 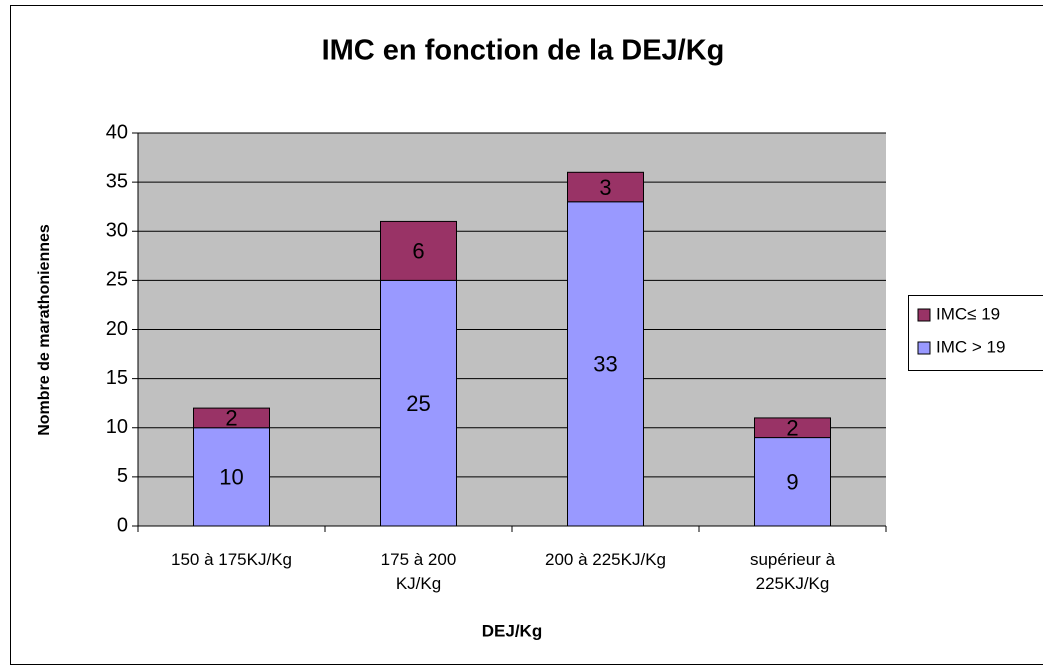 I want to click on y-axis-label: Nombre de marathoniennes, so click(x=44, y=330).